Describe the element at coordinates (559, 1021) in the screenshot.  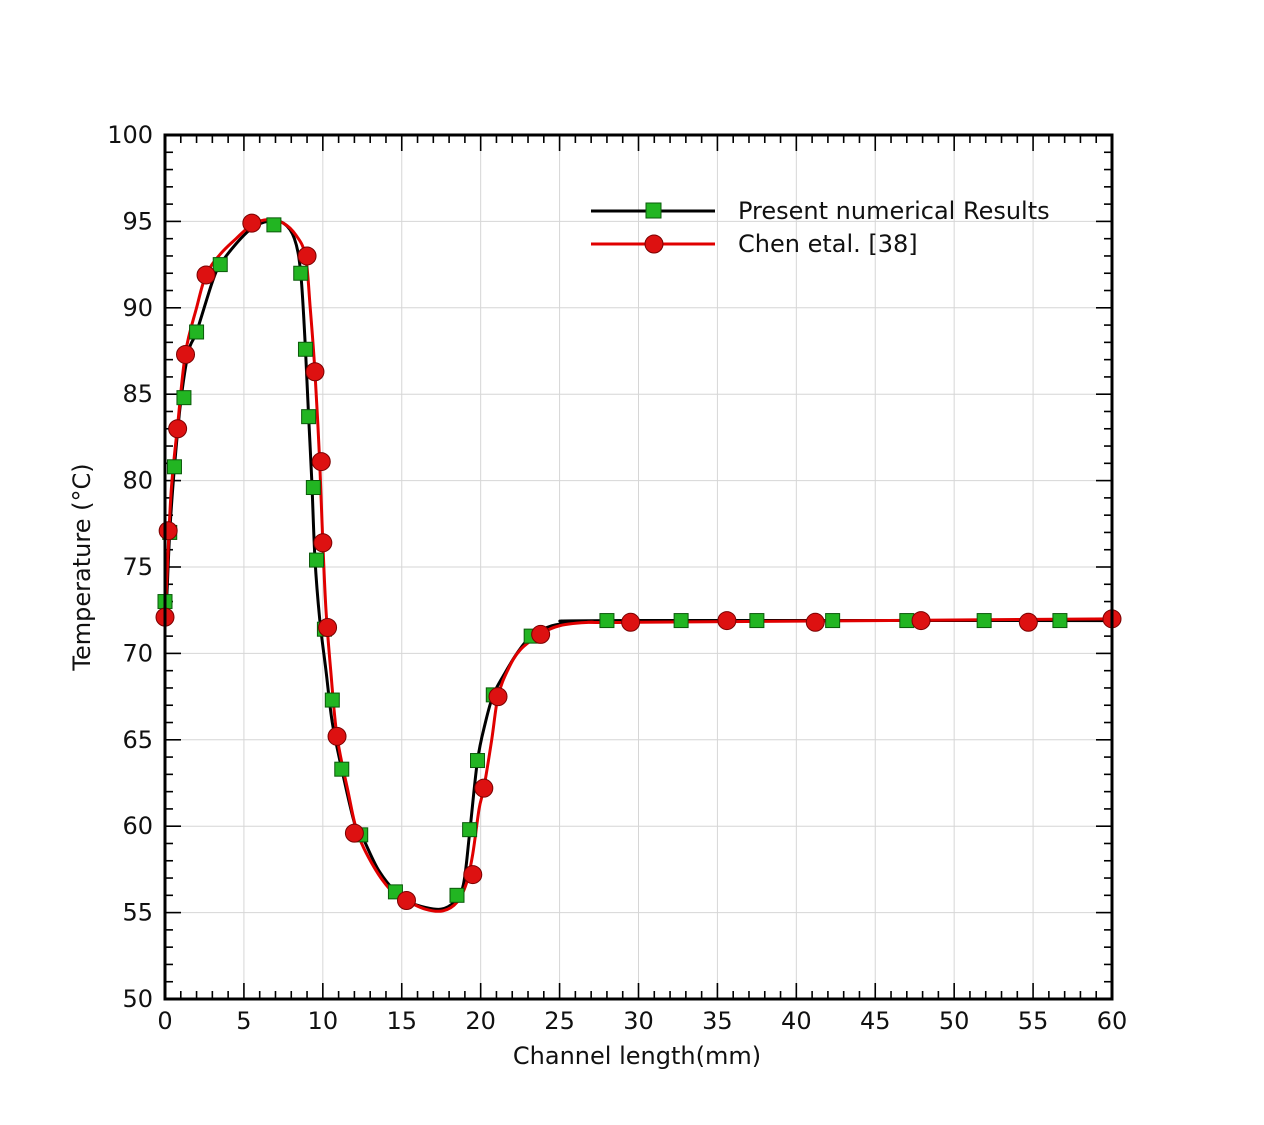
I see `x-tick-label: 25` at that location.